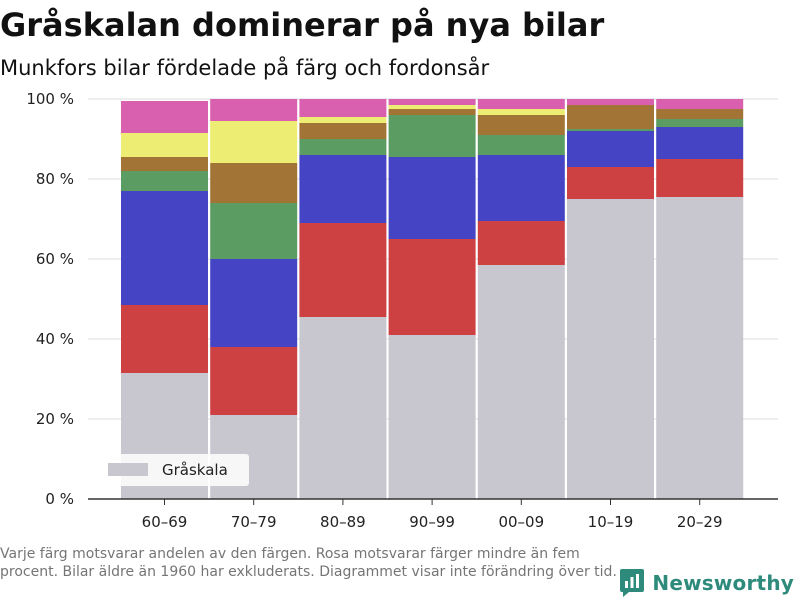 Image resolution: width=800 pixels, height=600 pixels. What do you see at coordinates (55, 339) in the screenshot?
I see `y-tick-label: 40 %` at bounding box center [55, 339].